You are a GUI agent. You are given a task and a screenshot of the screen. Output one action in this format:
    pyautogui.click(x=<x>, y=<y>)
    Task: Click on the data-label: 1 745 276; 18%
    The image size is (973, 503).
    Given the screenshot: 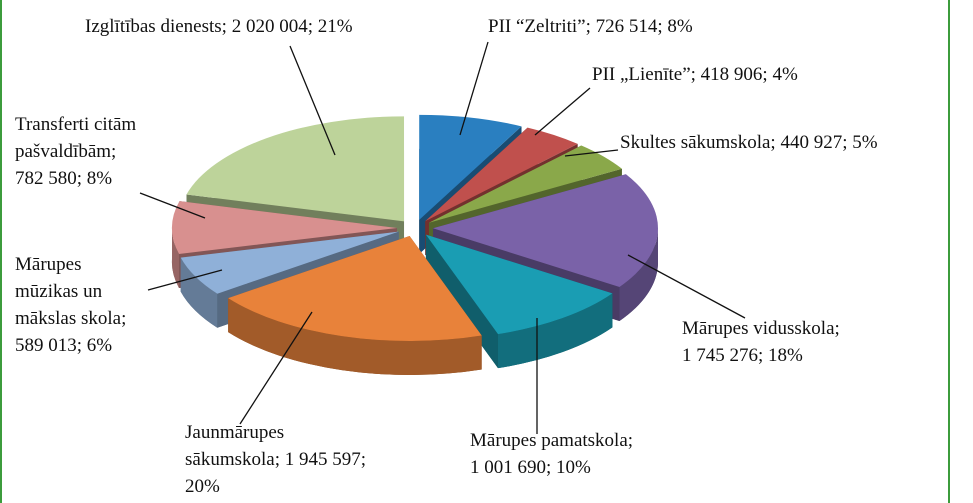 What is the action you would take?
    pyautogui.click(x=742, y=355)
    